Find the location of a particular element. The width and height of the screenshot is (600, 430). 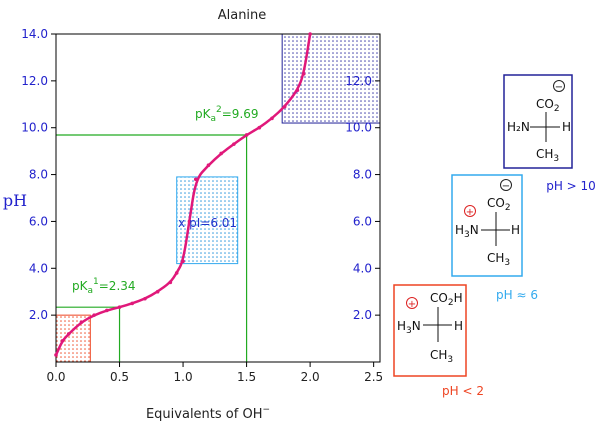

y-right-tick-label: 6.0 is located at coordinates (362, 221).